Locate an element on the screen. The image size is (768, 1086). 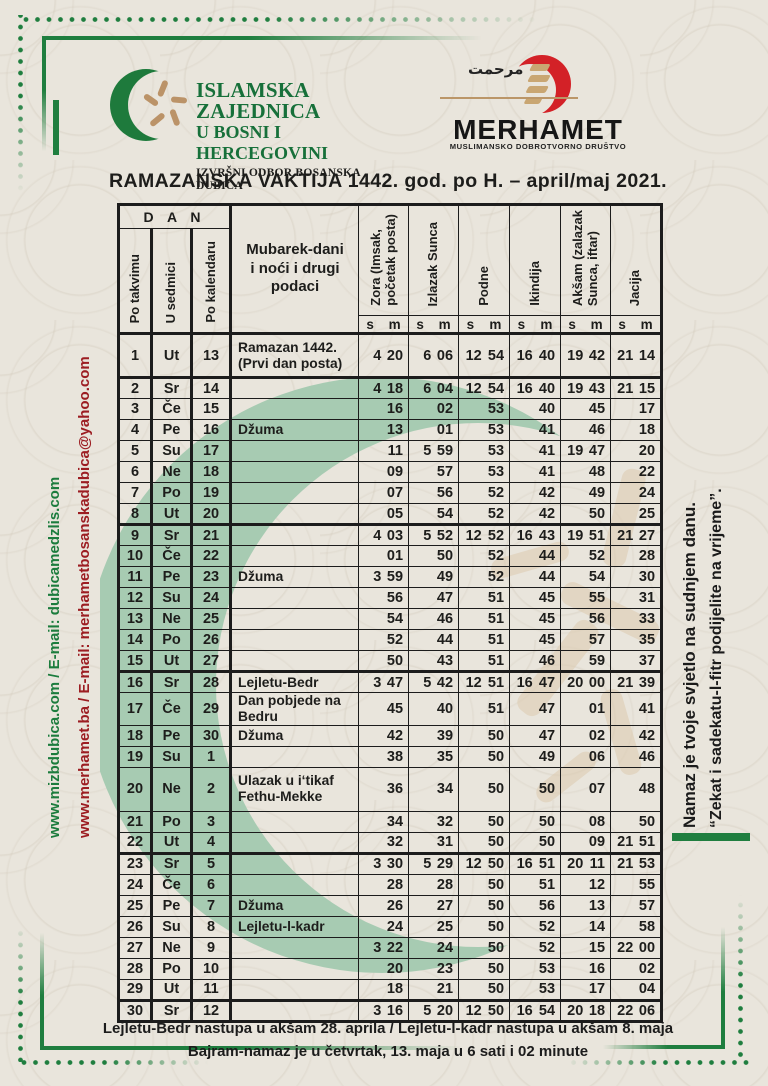
table-row: 18 Pe 30 Džuma 42 39 50 47 02 42 is located at coordinates (390, 735).